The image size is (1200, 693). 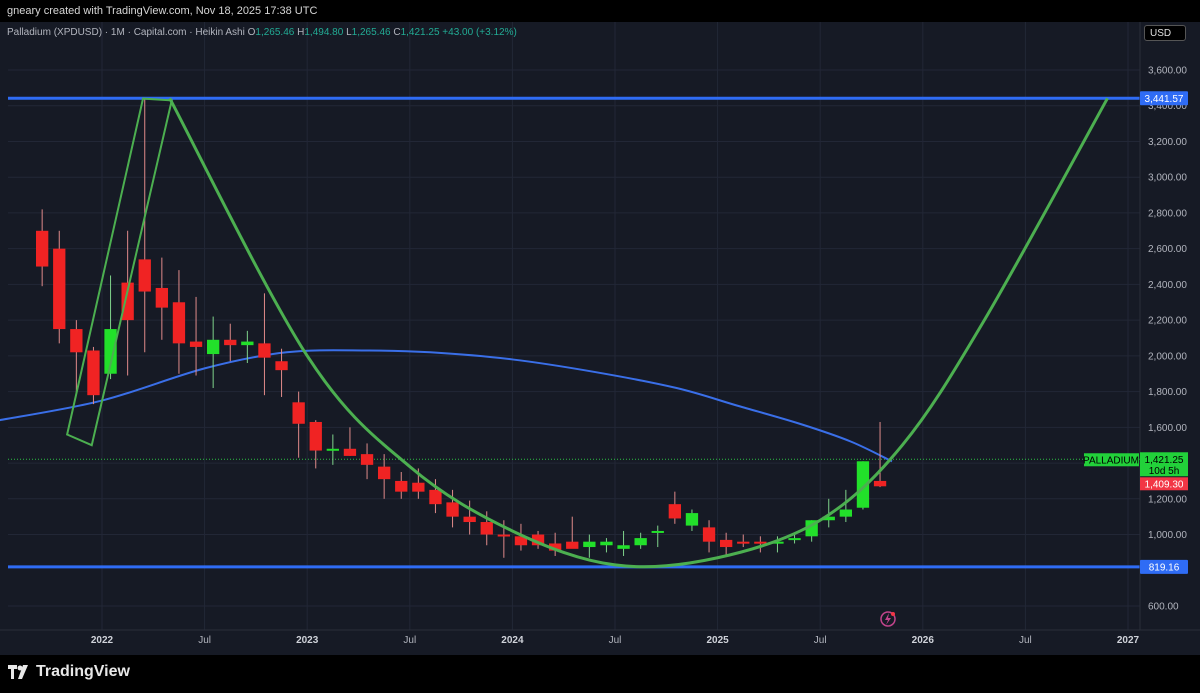 I want to click on legend-h-label: H, so click(x=301, y=32).